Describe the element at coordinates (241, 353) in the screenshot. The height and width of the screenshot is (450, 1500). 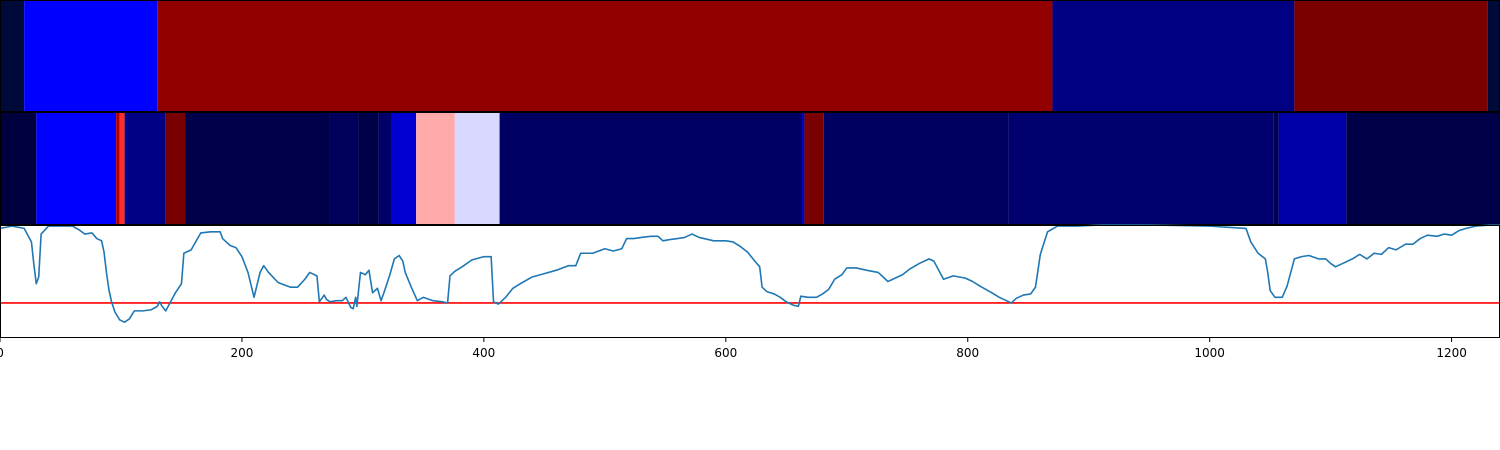
I see `x-tick-label: 200` at that location.